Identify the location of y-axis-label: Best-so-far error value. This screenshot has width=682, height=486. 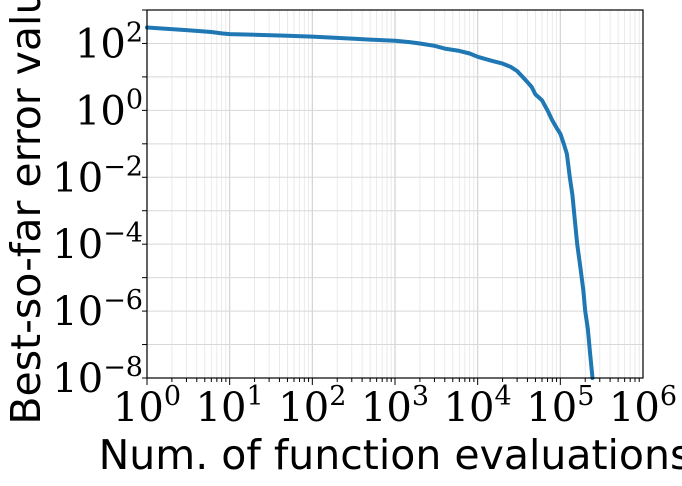
(26, 212).